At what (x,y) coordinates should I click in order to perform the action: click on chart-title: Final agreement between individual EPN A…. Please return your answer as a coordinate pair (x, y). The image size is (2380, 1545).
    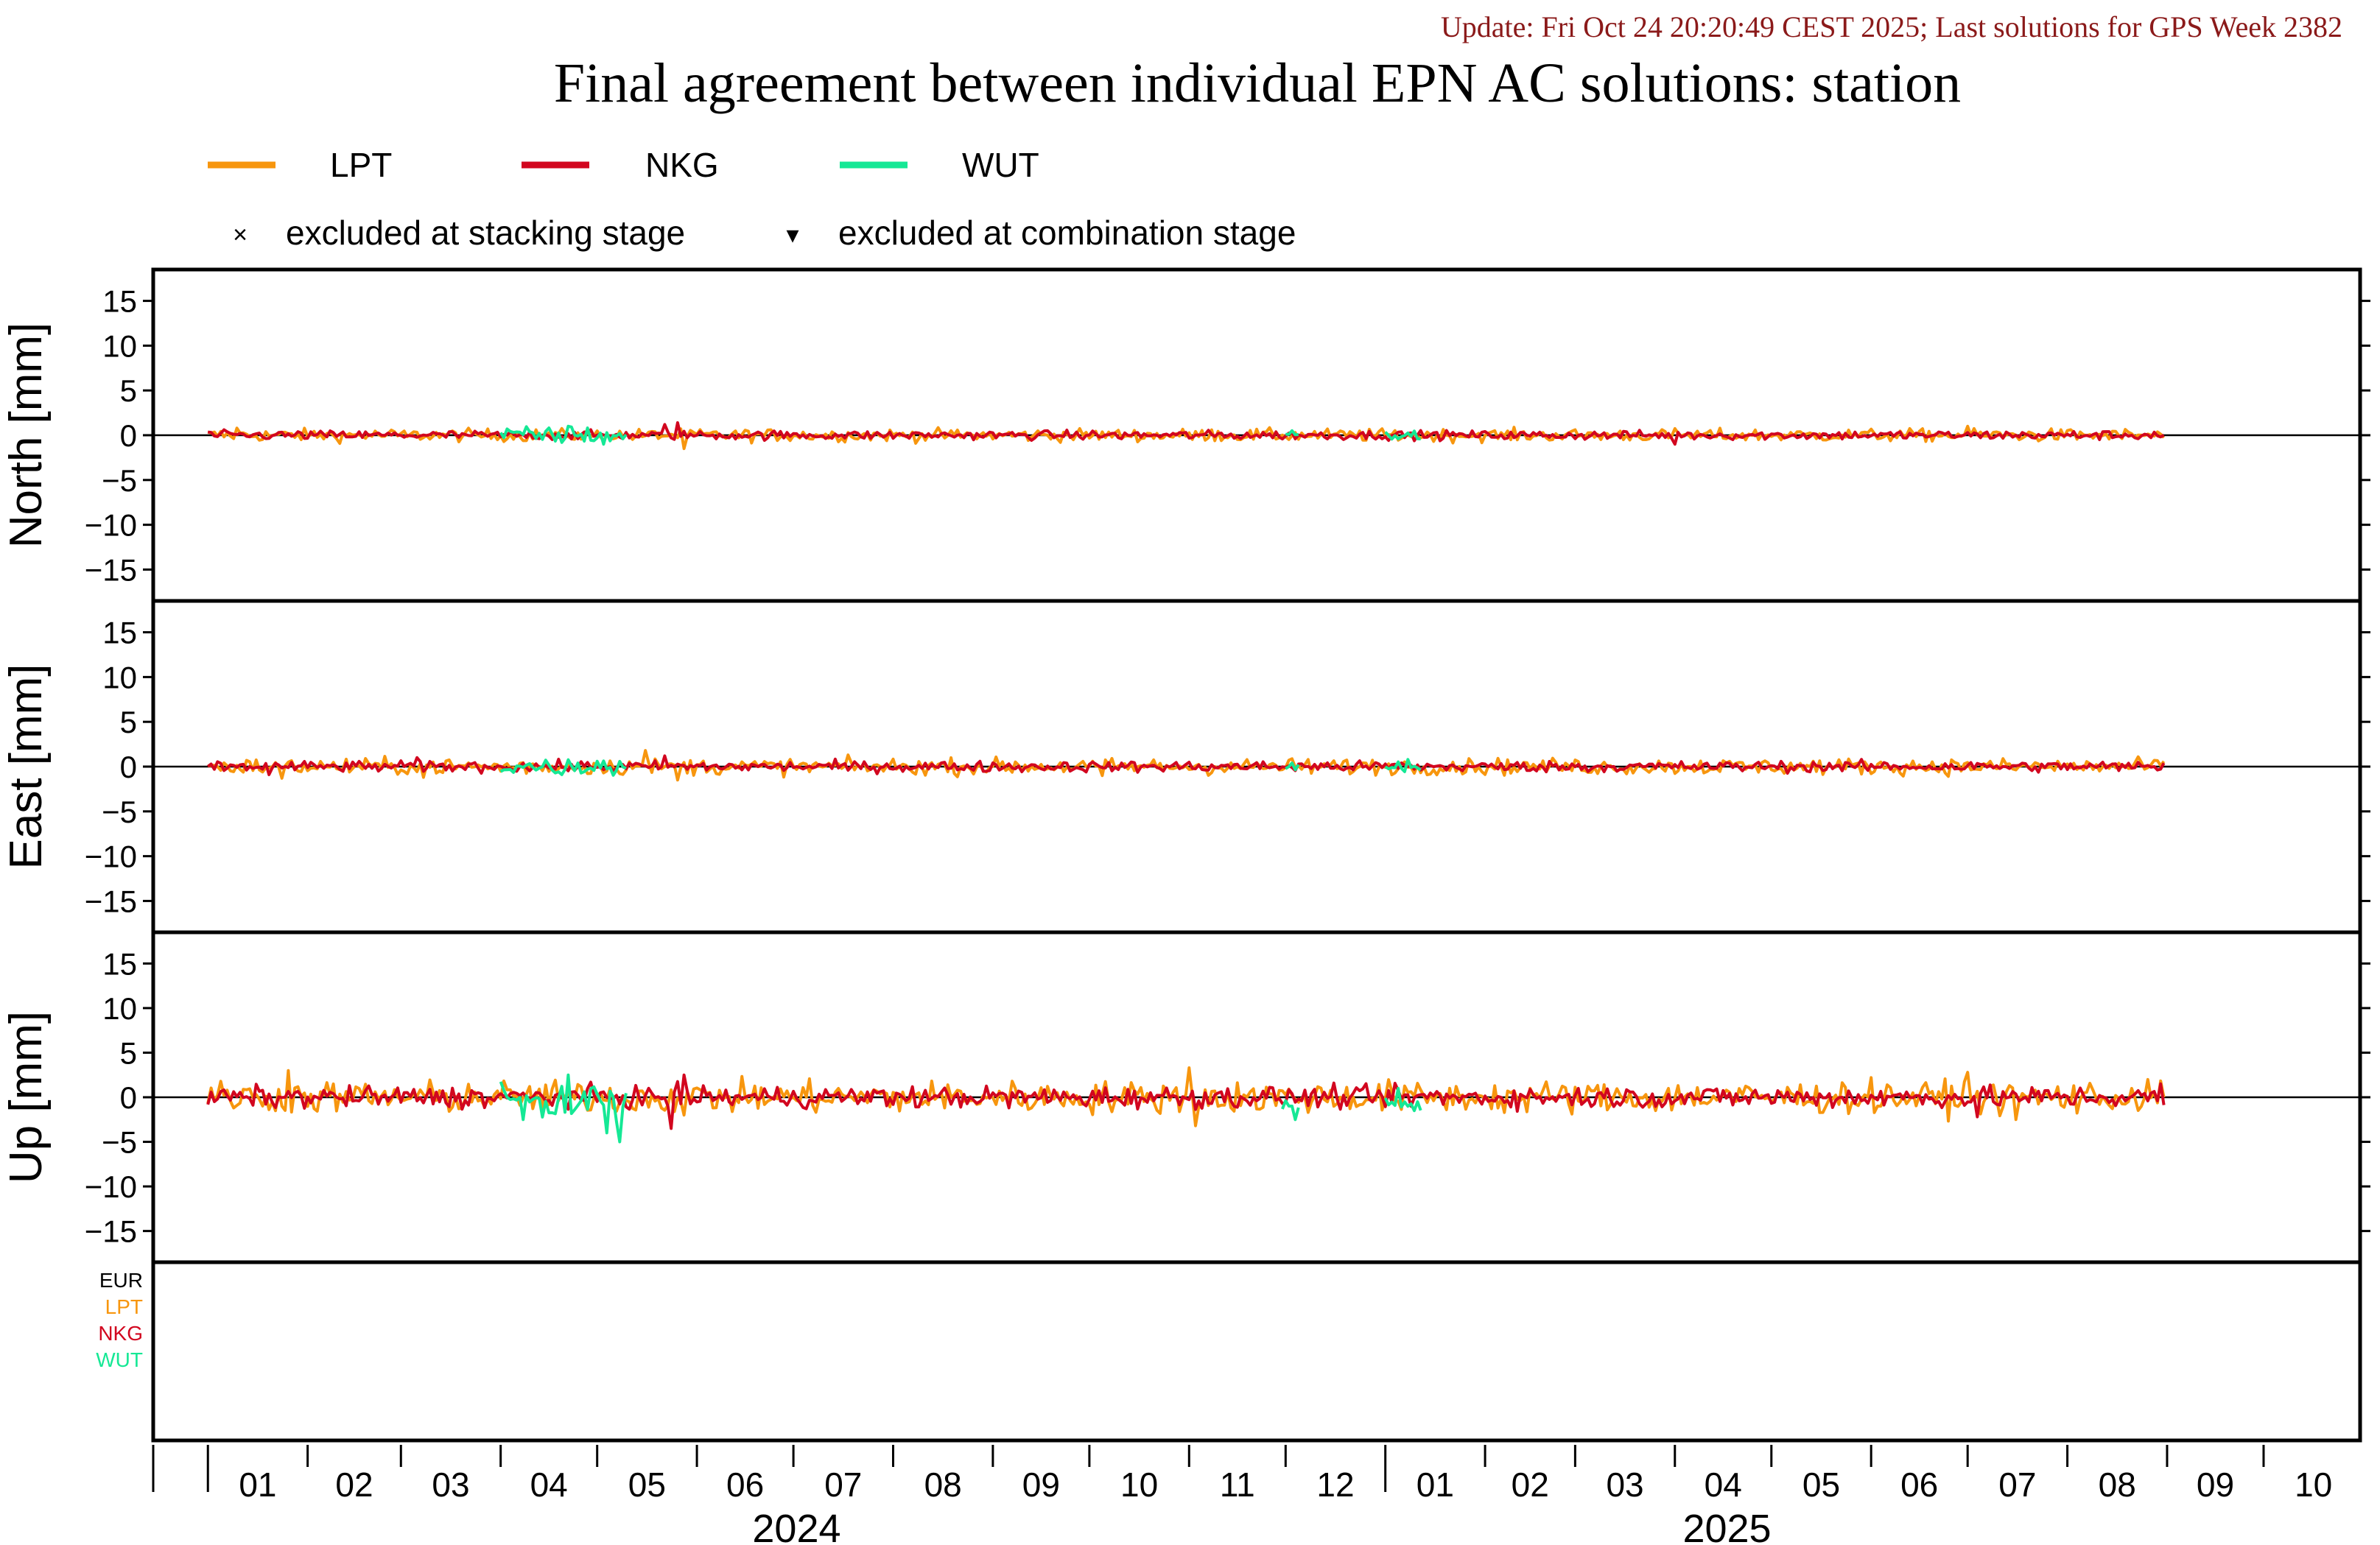
    Looking at the image, I should click on (1257, 83).